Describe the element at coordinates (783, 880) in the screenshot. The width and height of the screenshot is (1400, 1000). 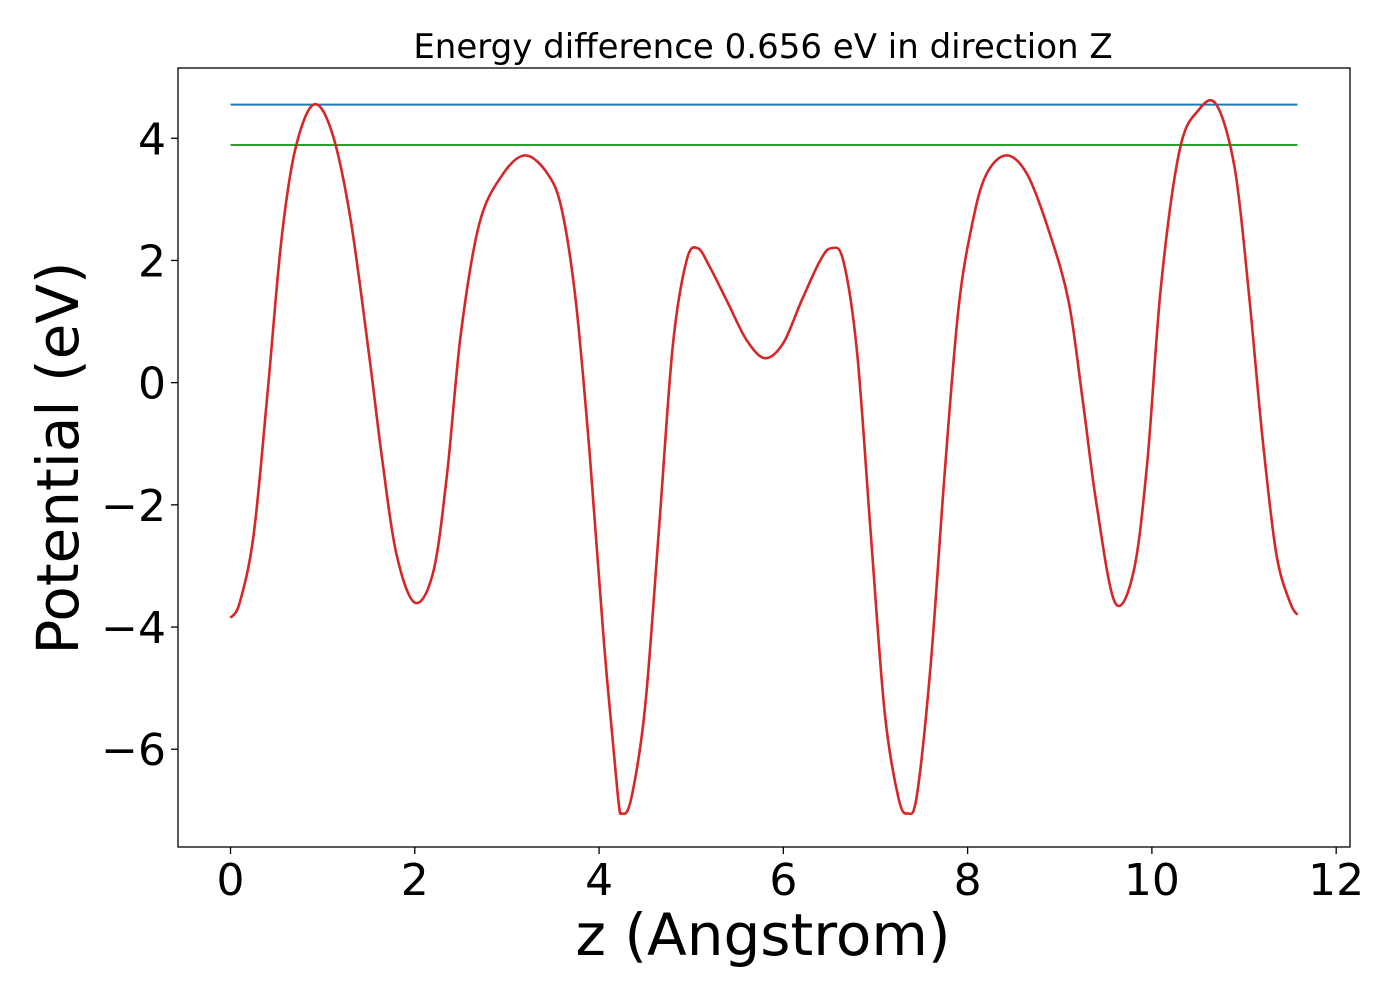
I see `x-tick-label: 6` at that location.